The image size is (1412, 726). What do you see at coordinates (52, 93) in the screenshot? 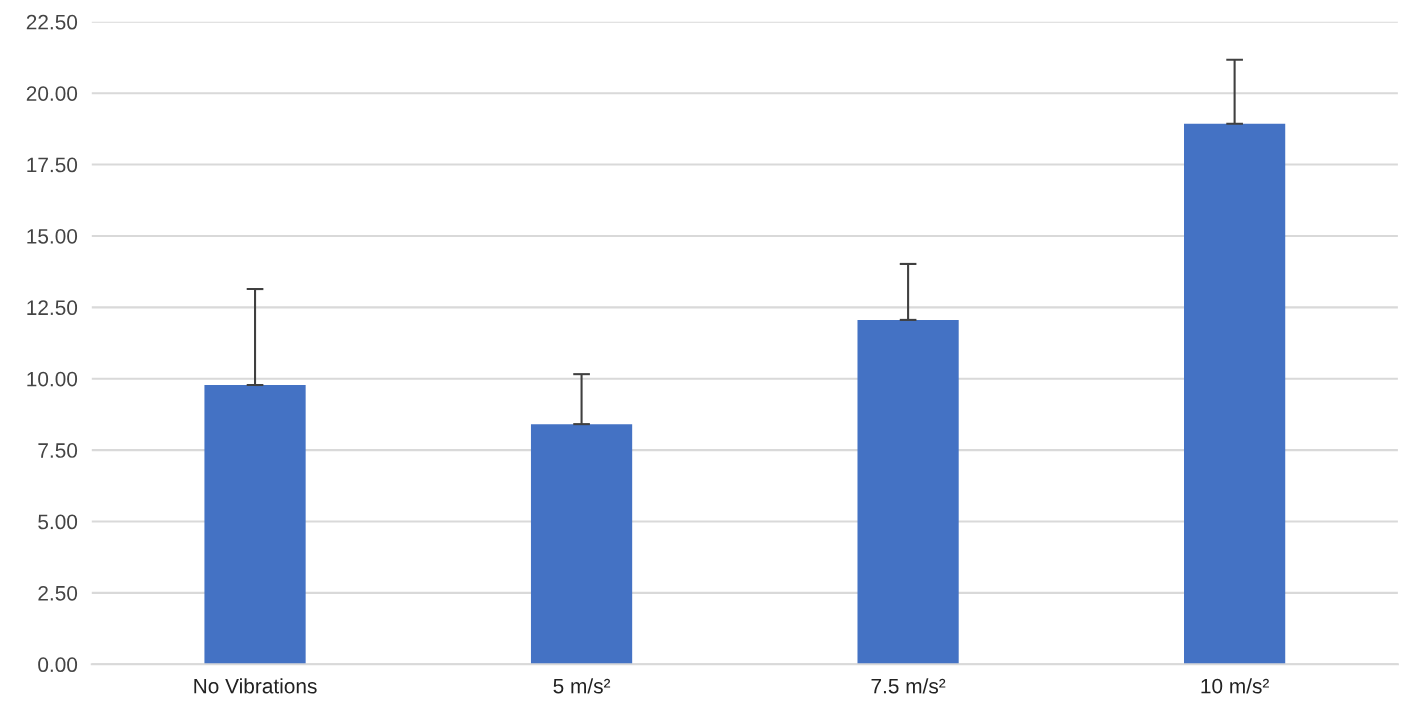
I see `y-tick-label: 20.00` at bounding box center [52, 93].